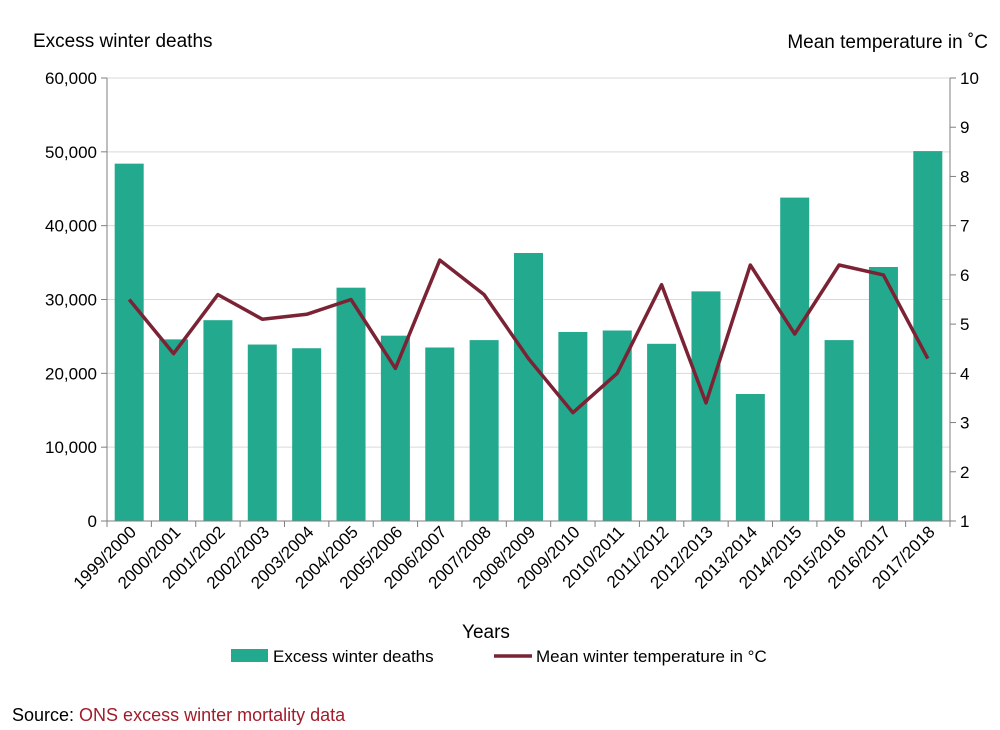  I want to click on bar-2004/2005, so click(351, 404).